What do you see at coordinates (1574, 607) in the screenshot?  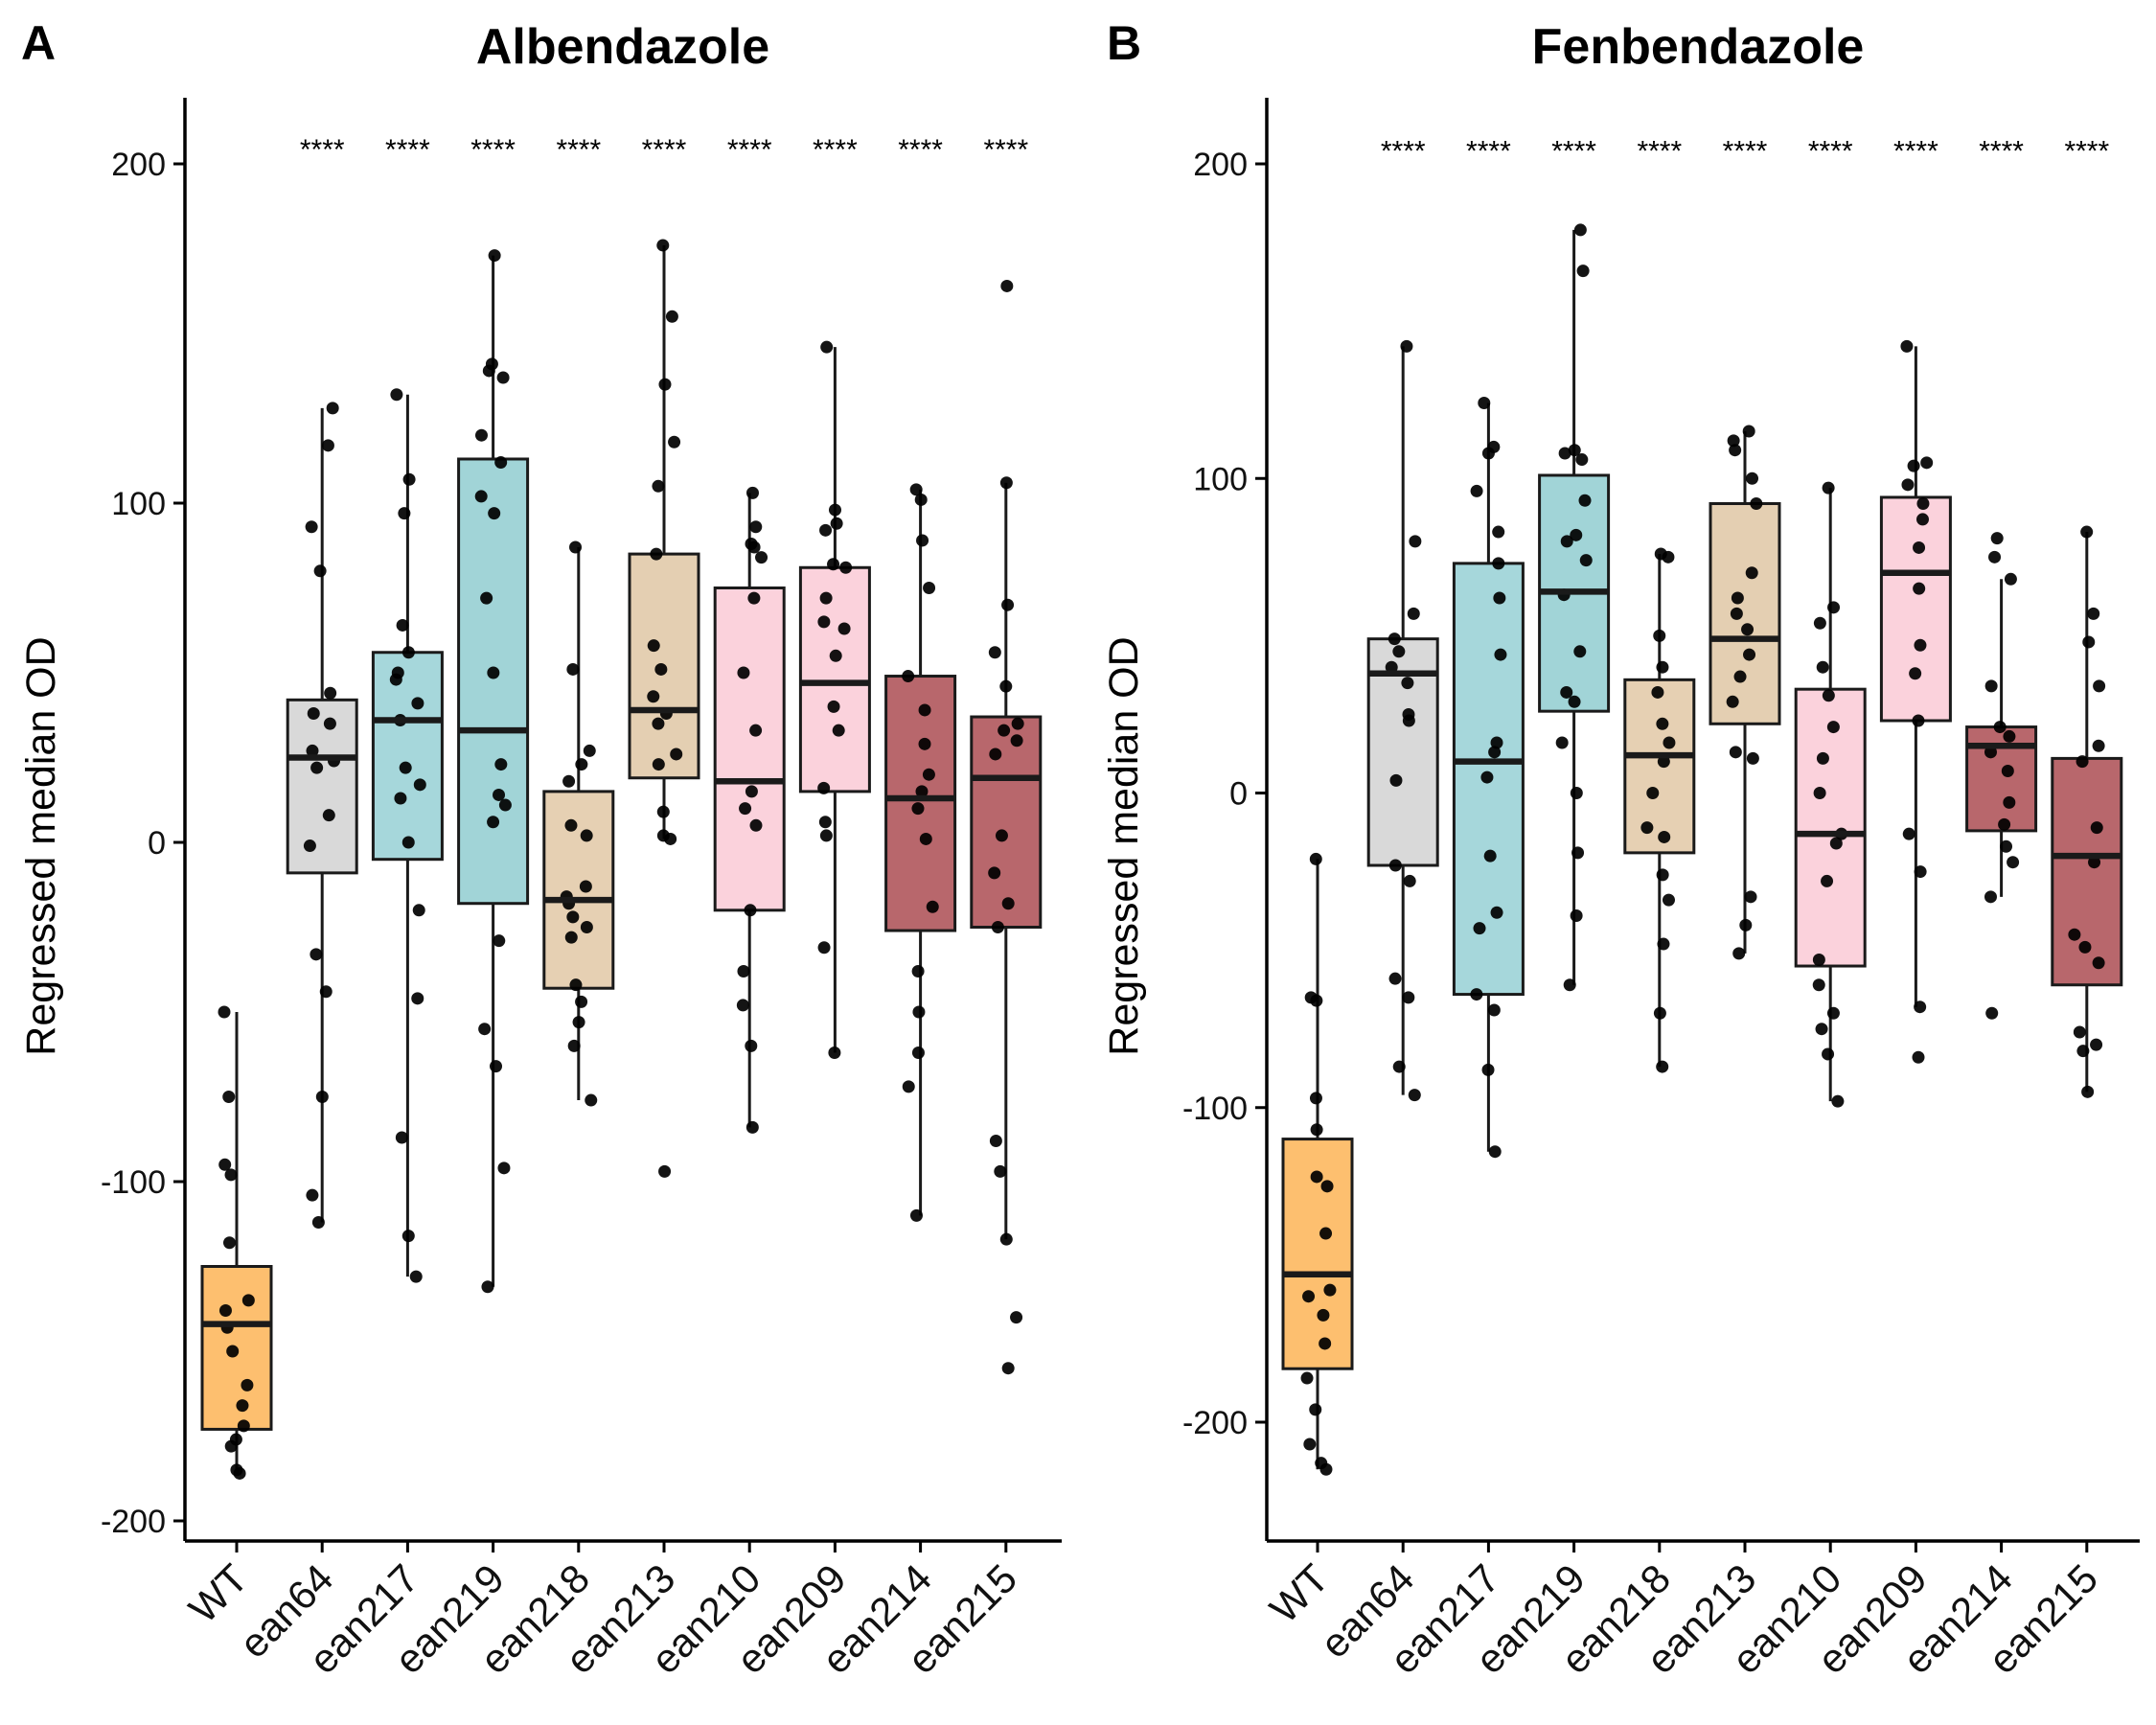 I see `points-ean219` at bounding box center [1574, 607].